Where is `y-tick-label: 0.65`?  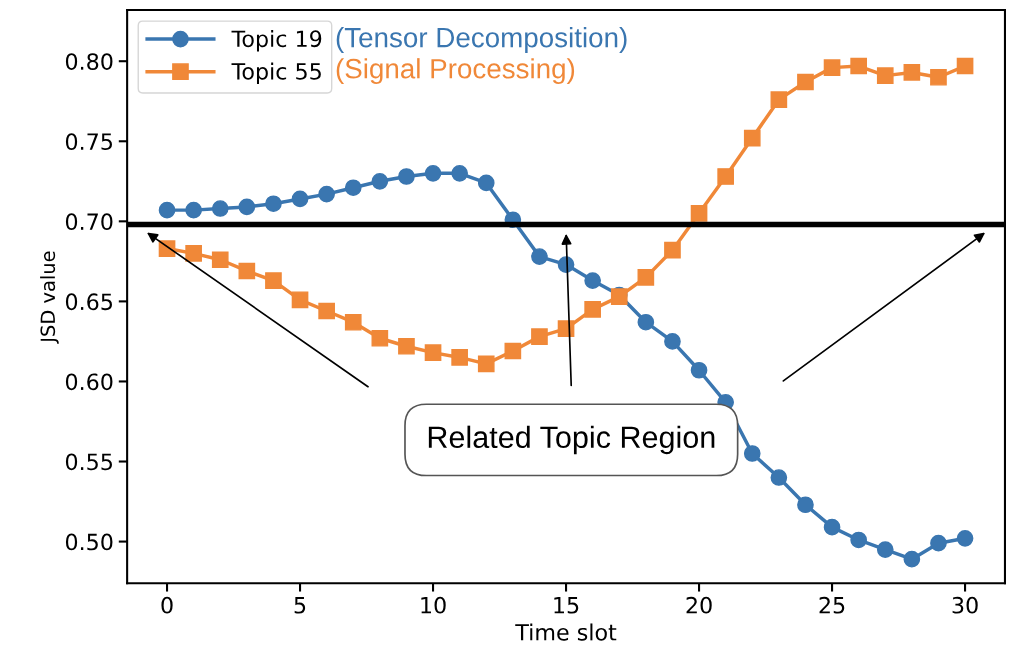
y-tick-label: 0.65 is located at coordinates (88, 302).